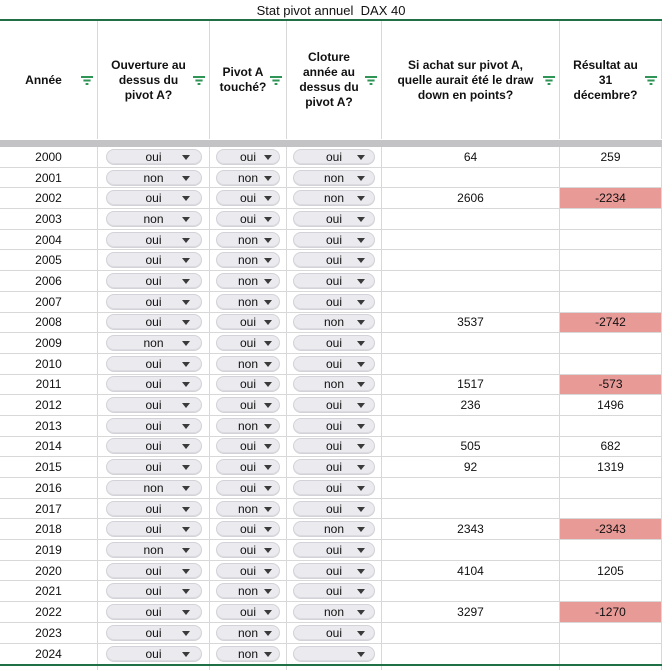 The width and height of the screenshot is (662, 672). Describe the element at coordinates (49, 633) in the screenshot. I see `year-cell: 2023` at that location.